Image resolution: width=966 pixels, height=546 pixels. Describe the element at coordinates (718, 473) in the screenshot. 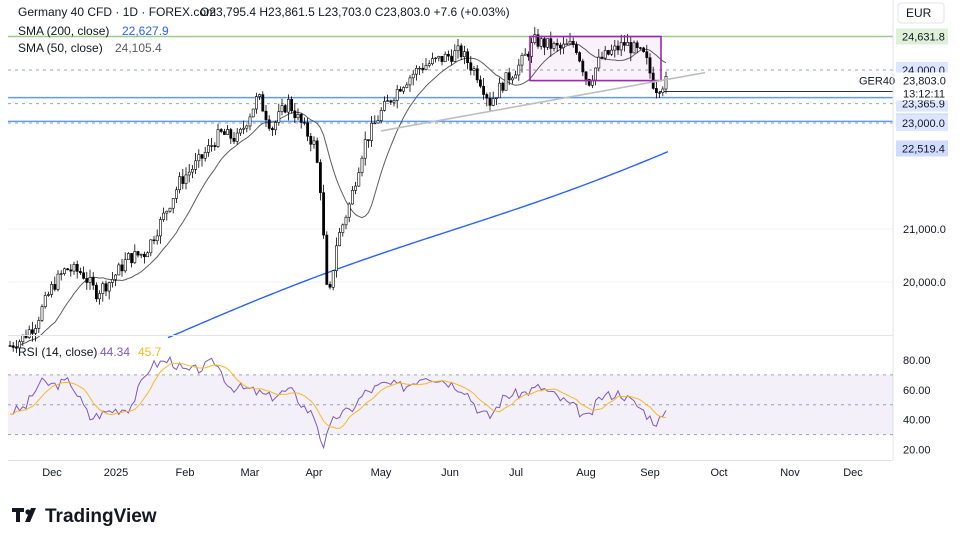

I see `time-tick-label: Oct` at that location.